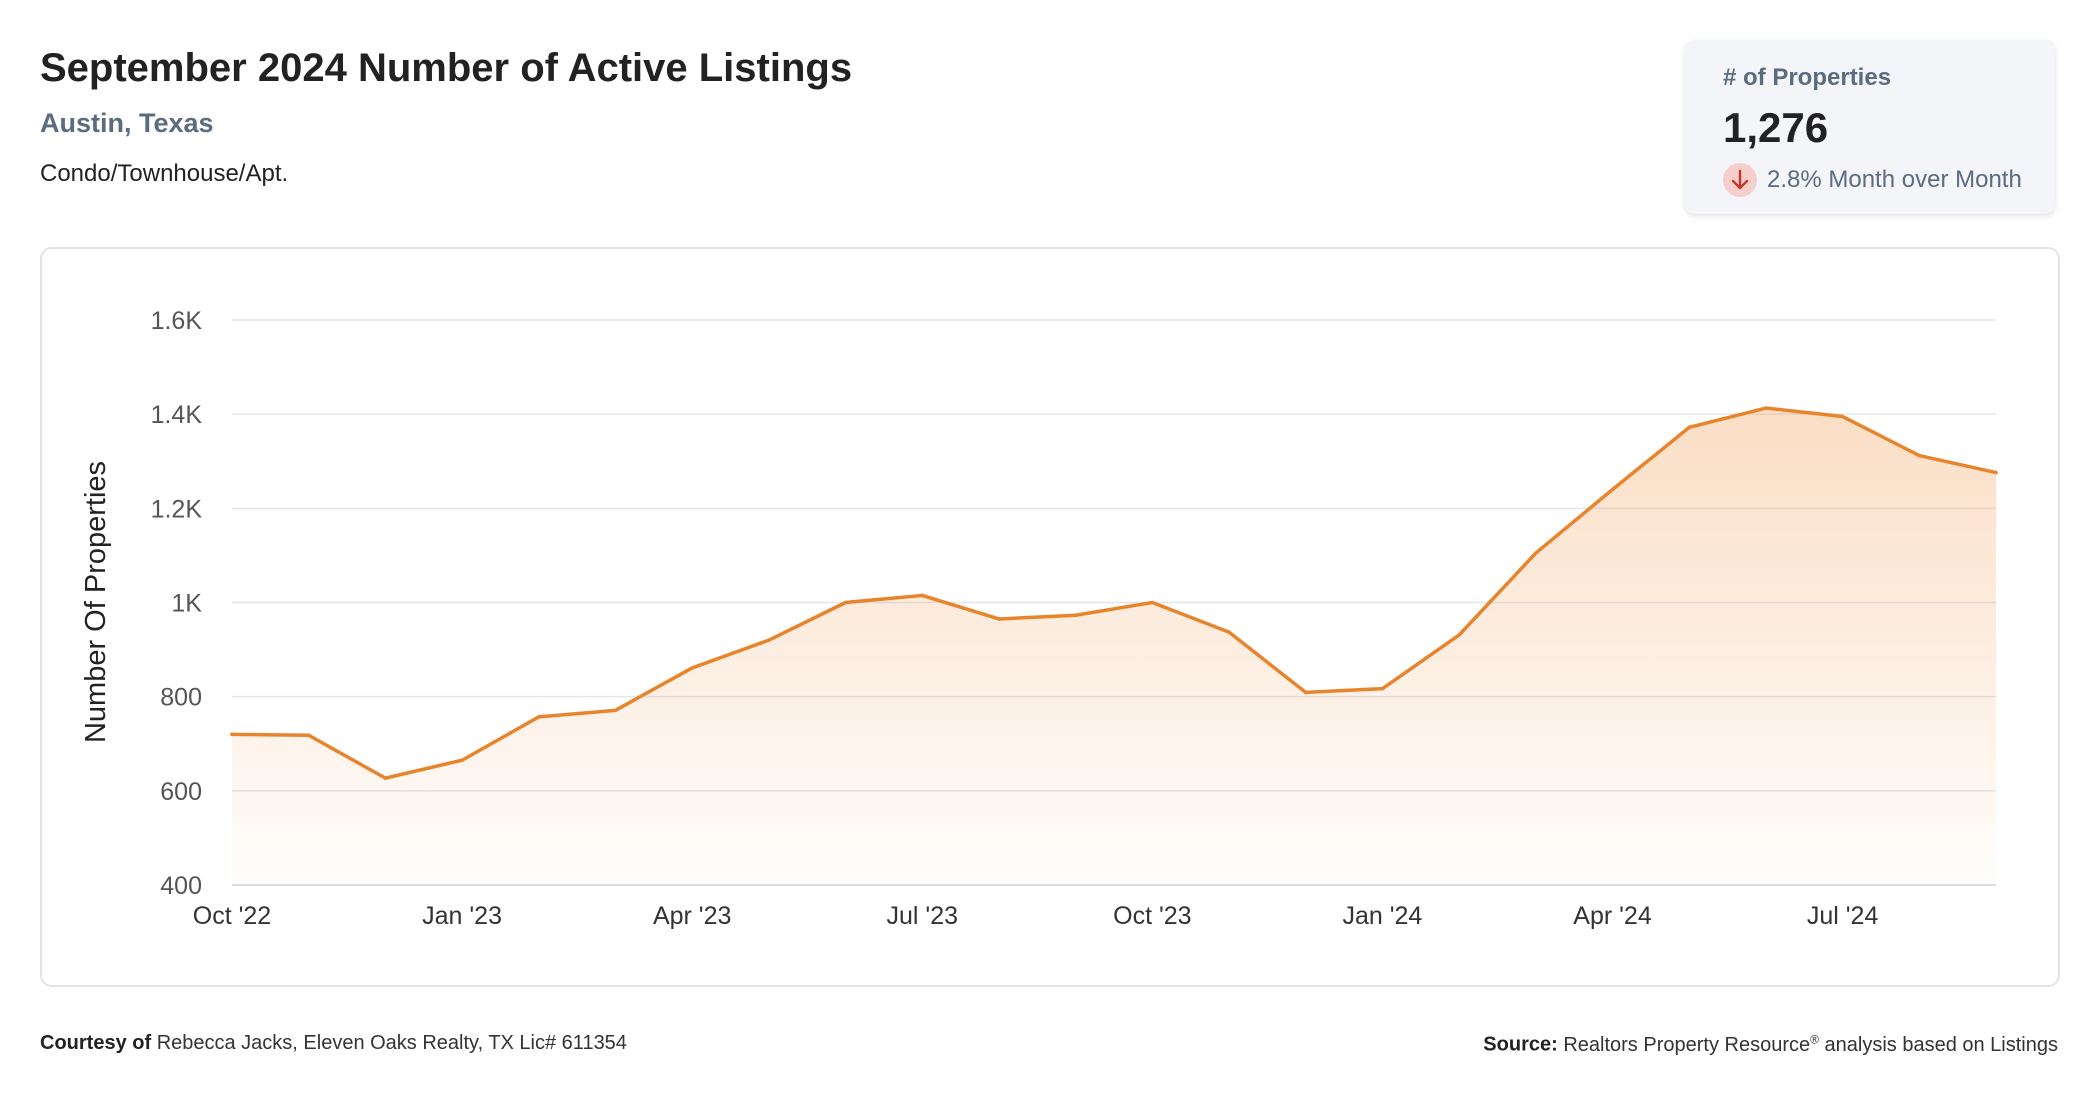  I want to click on source-label: Source:, so click(1520, 1044).